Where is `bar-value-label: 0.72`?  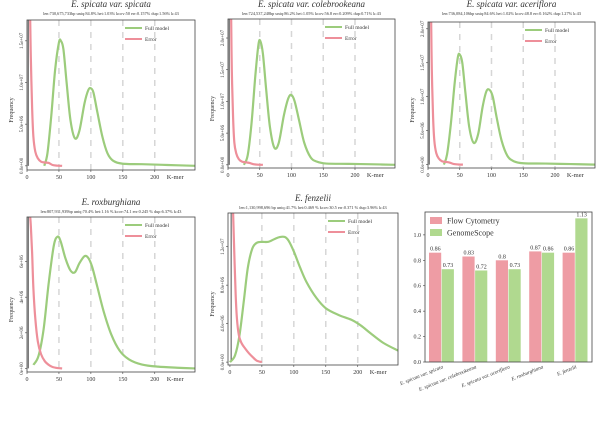
bar-value-label: 0.72 is located at coordinates (481, 267).